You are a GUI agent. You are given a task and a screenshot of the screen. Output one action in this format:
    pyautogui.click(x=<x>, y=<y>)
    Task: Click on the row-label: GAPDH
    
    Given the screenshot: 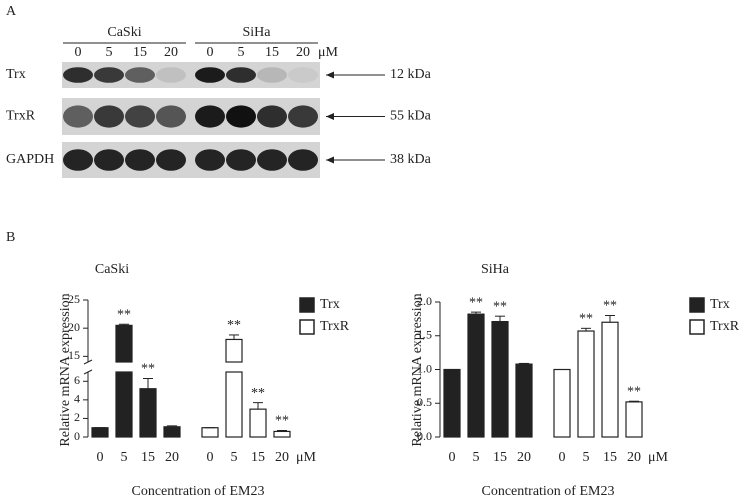 What is the action you would take?
    pyautogui.click(x=30, y=159)
    